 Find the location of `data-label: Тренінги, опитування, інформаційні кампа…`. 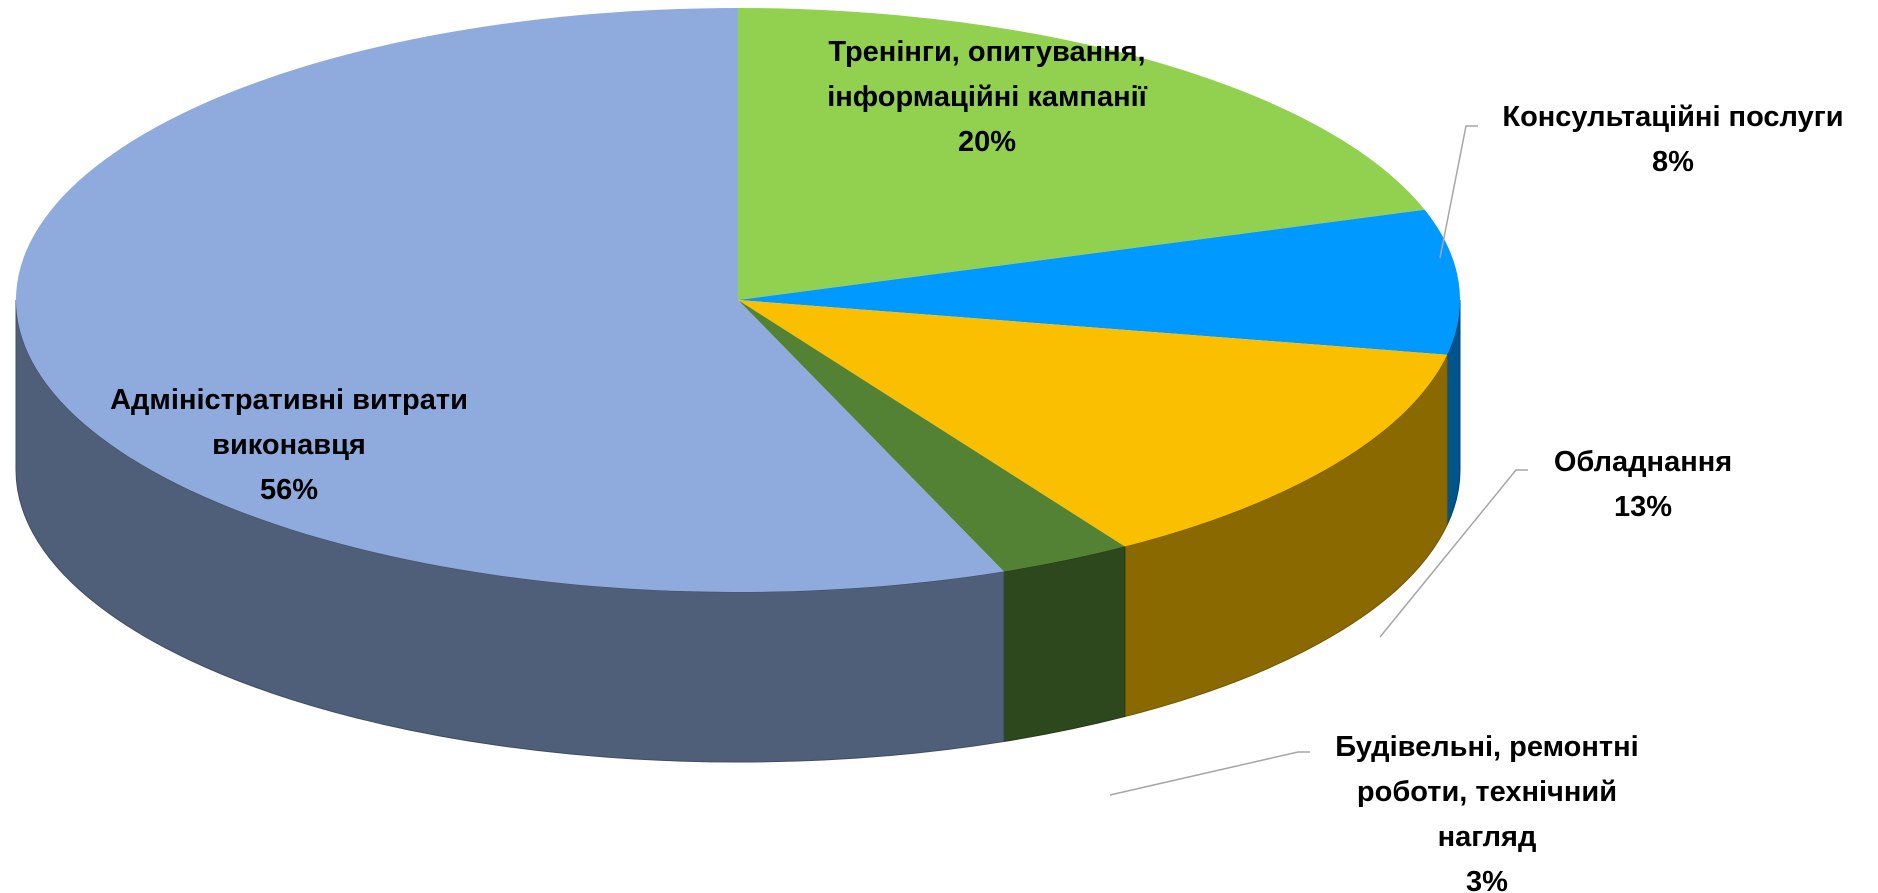

data-label: Тренінги, опитування, інформаційні кампа… is located at coordinates (987, 97).